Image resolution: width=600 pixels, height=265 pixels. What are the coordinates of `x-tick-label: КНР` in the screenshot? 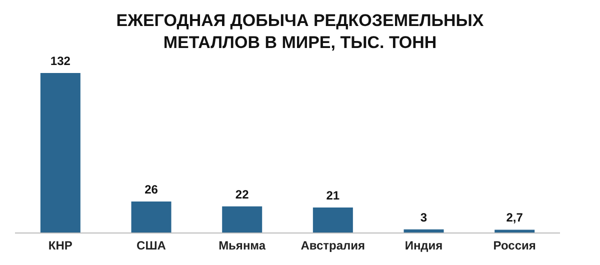 It's located at (60, 245).